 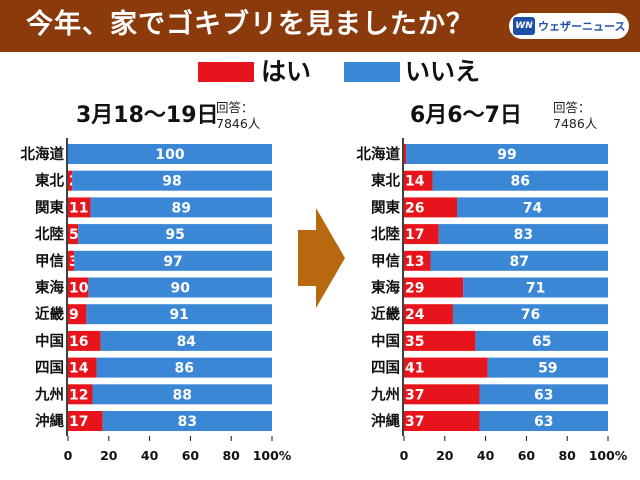 I want to click on bar-no-label: 76, so click(x=530, y=315).